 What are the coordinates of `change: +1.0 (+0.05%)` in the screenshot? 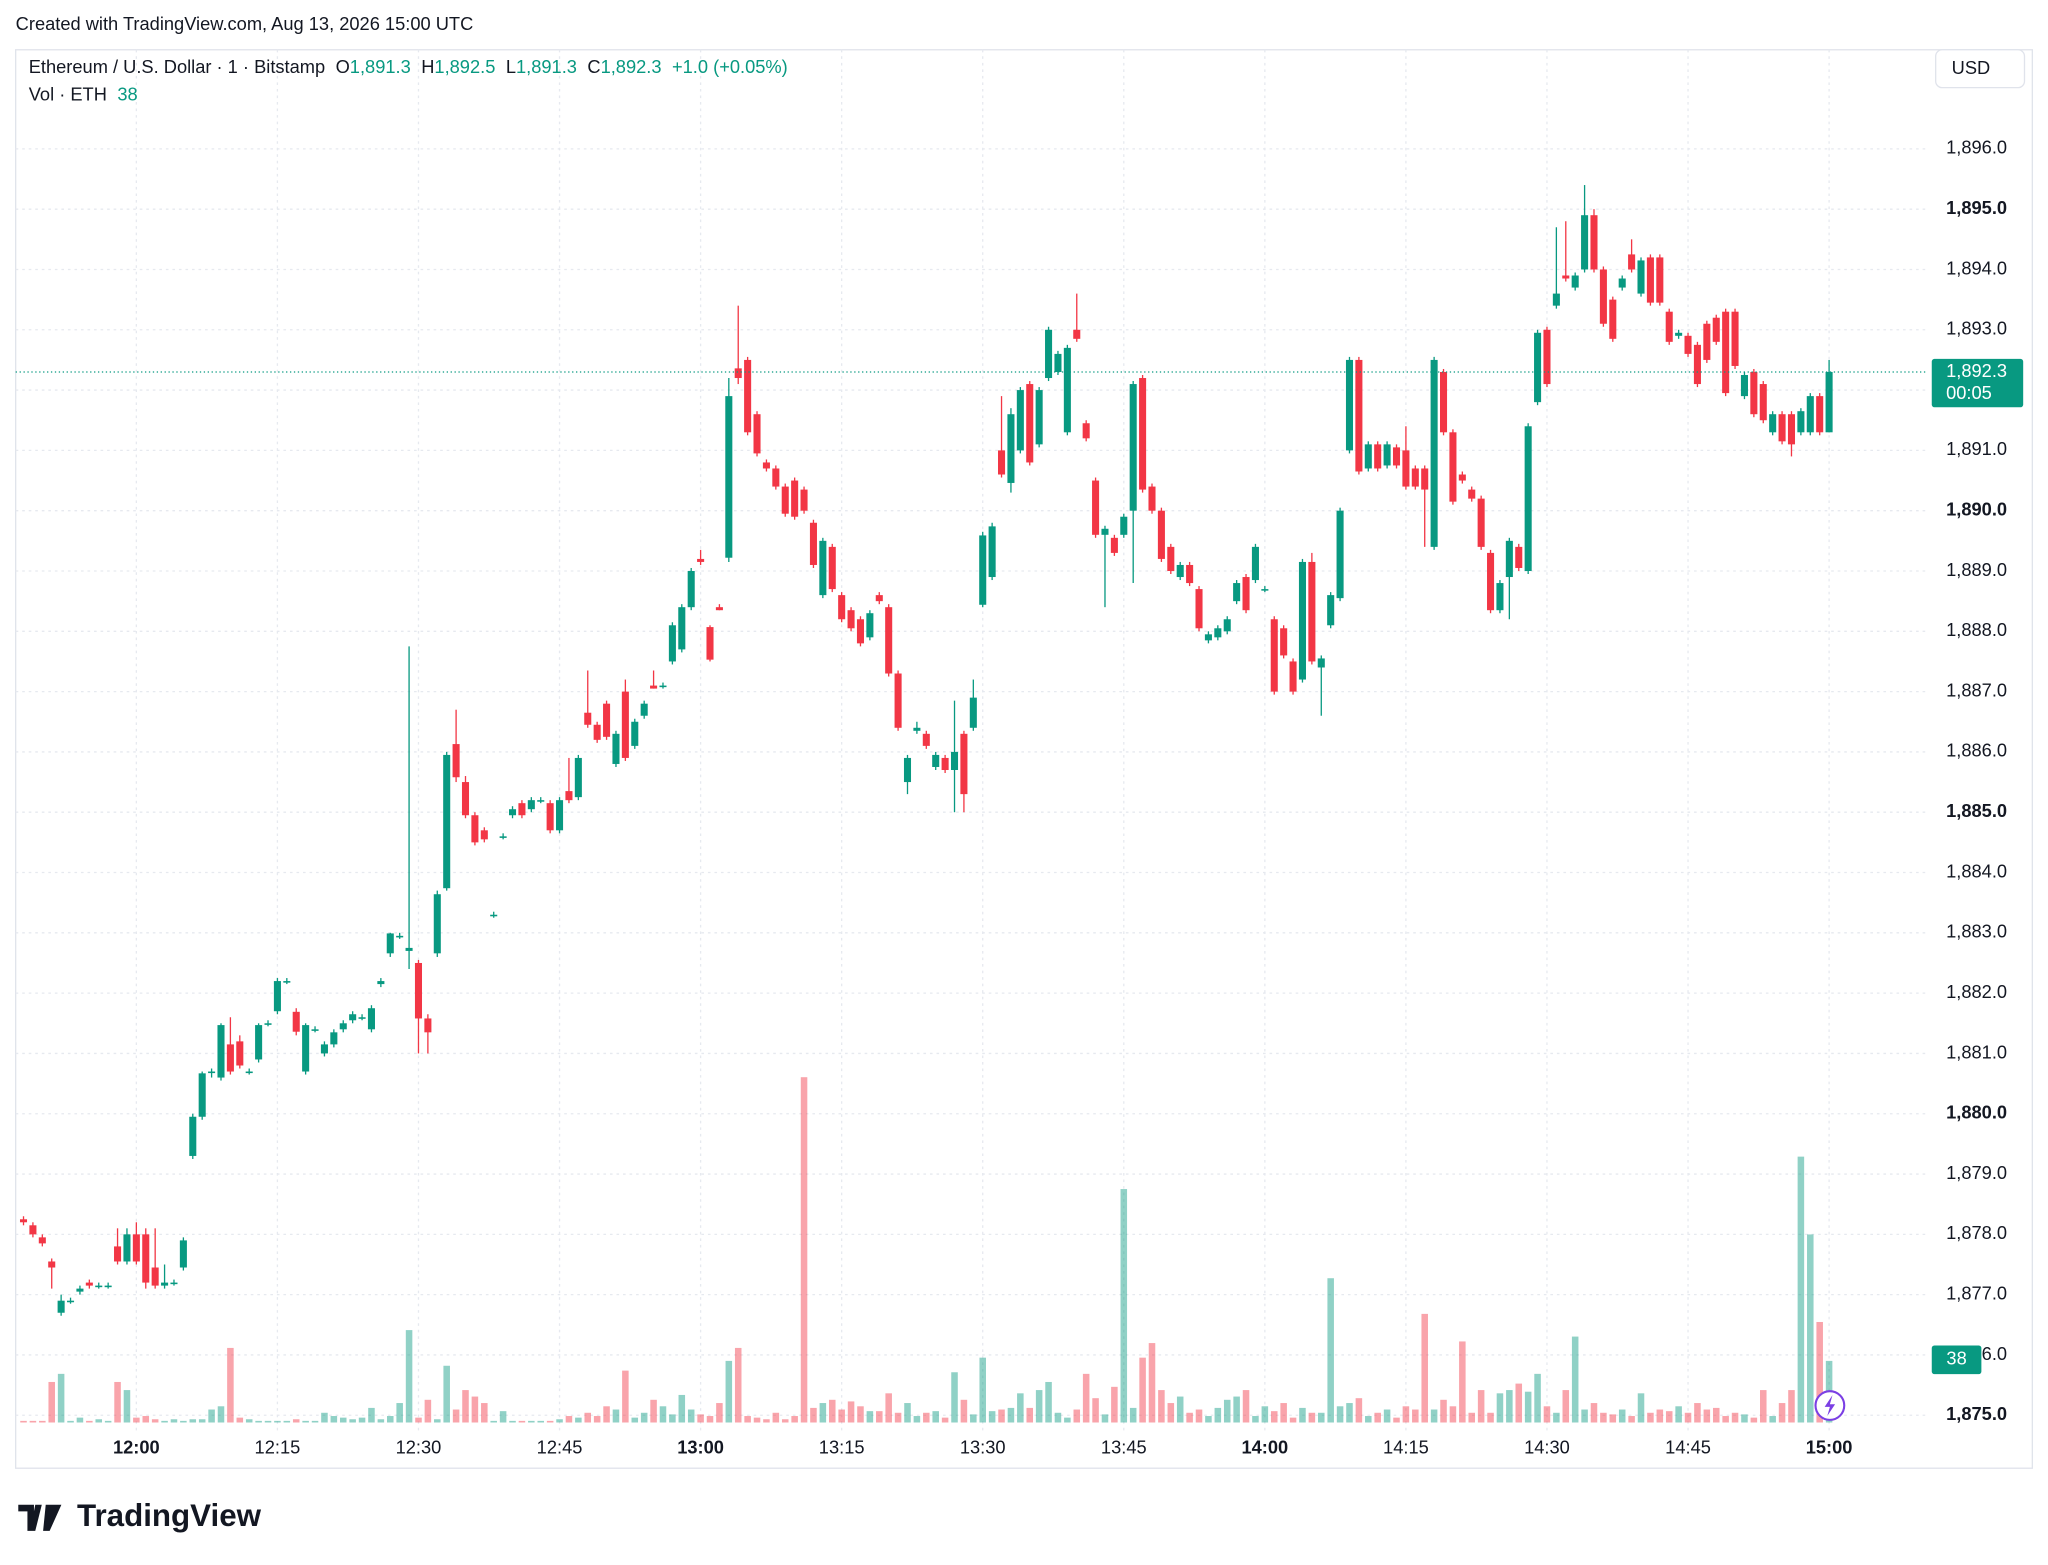 It's located at (730, 66).